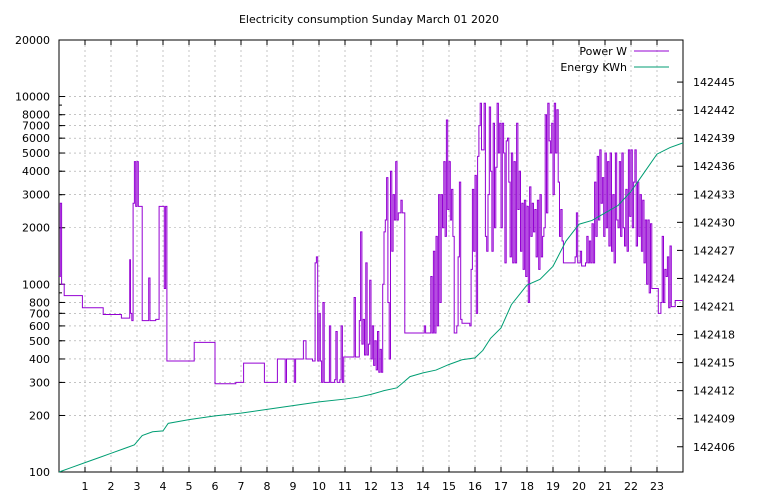  I want to click on y2-tick-label: 142406, so click(714, 447).